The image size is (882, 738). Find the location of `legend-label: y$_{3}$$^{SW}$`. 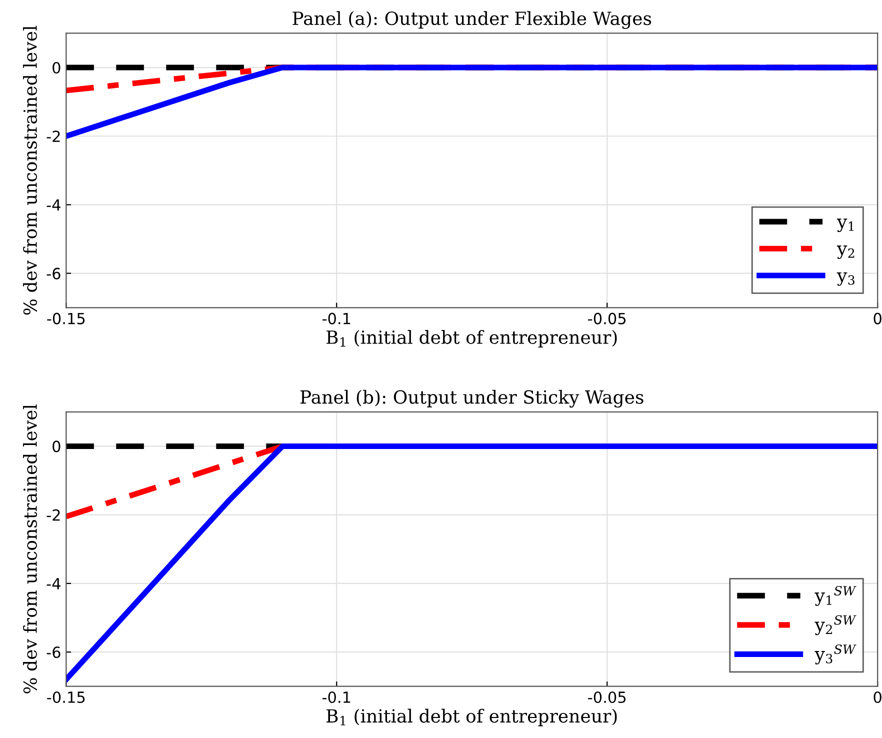

legend-label: y$_{3}$$^{SW}$ is located at coordinates (835, 654).